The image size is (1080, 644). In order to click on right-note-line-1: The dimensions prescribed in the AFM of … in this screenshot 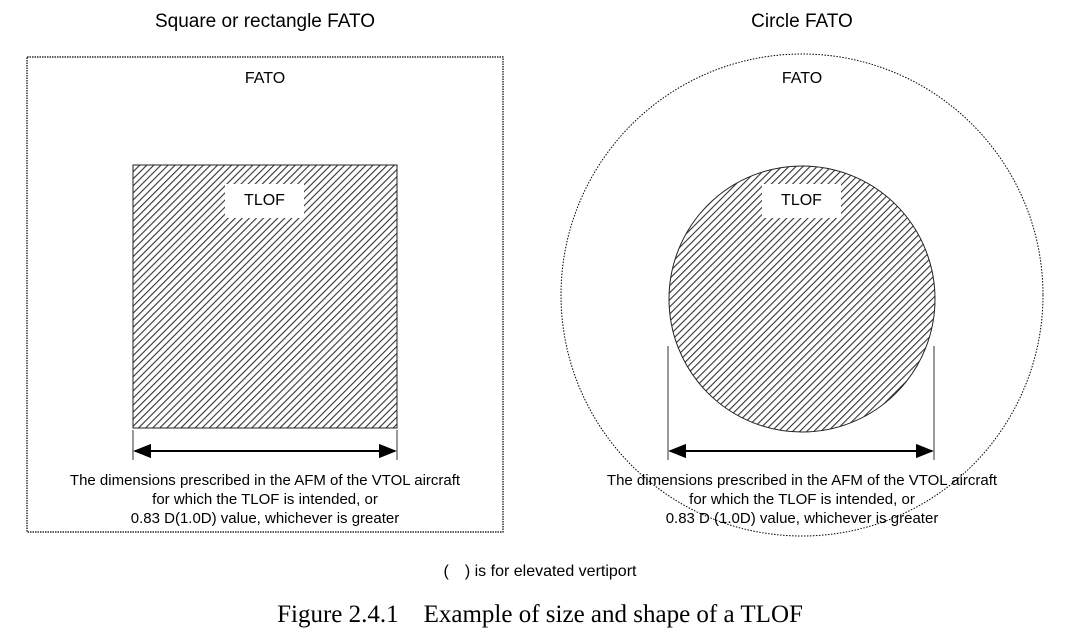, I will do `click(802, 480)`.